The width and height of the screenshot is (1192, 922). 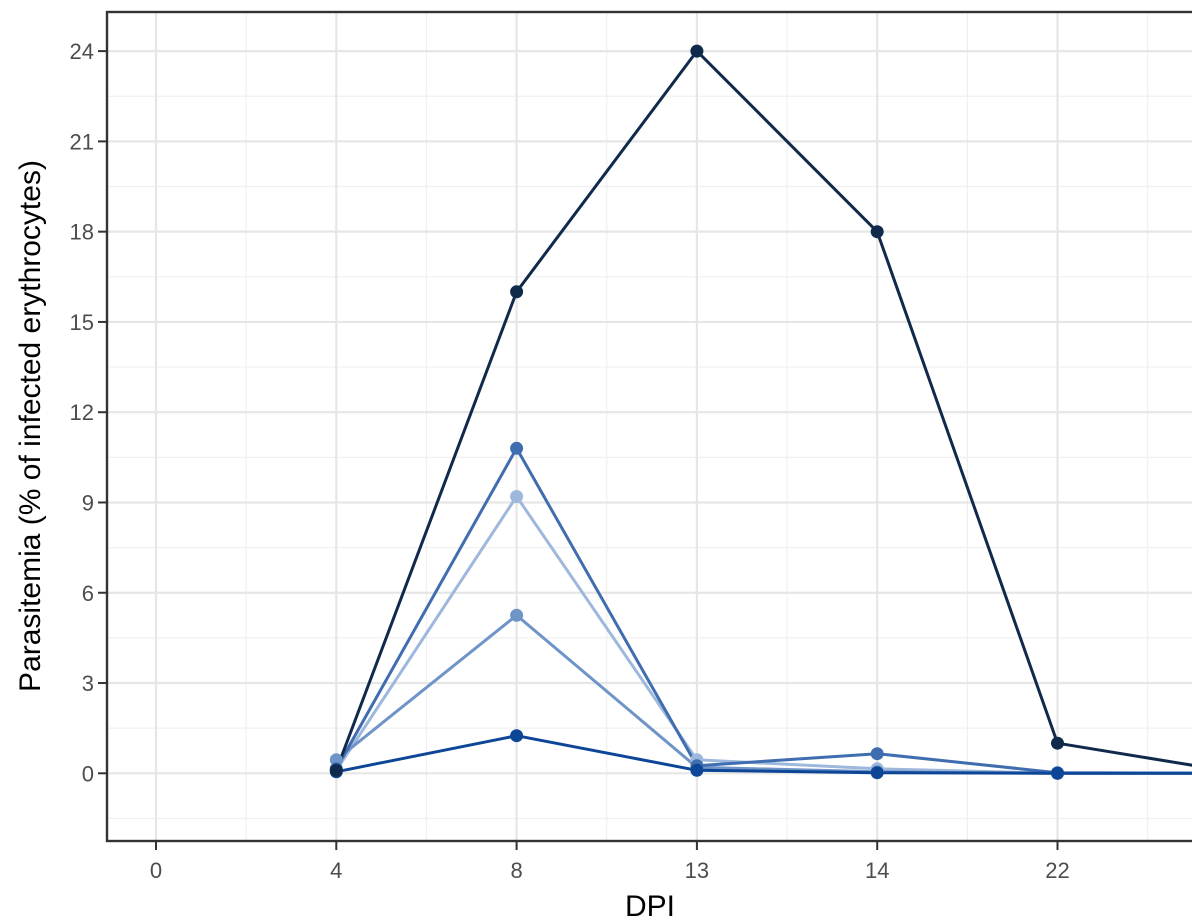 What do you see at coordinates (30, 426) in the screenshot?
I see `y-axis-title: Parasitemia (% of infected erythrocytes)` at bounding box center [30, 426].